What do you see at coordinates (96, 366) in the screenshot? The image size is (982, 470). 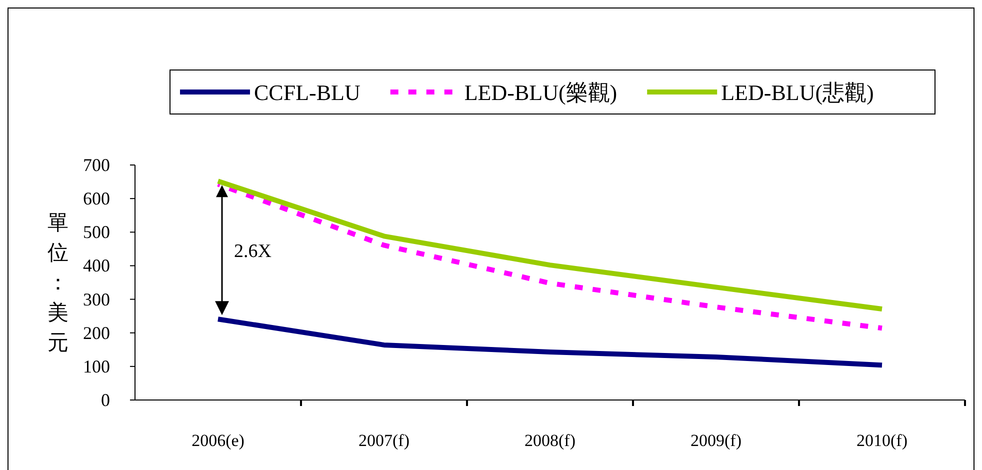 I see `y-tick-label: 100` at bounding box center [96, 366].